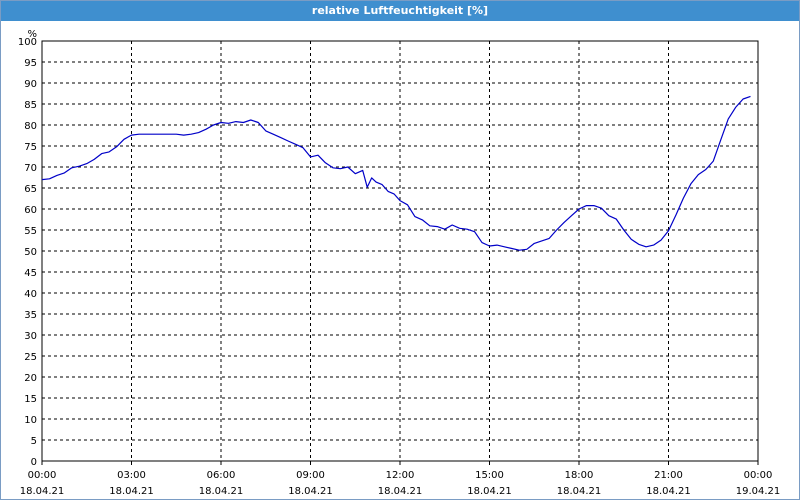 Image resolution: width=800 pixels, height=500 pixels. I want to click on x-tick-time-label: 09:00, so click(310, 475).